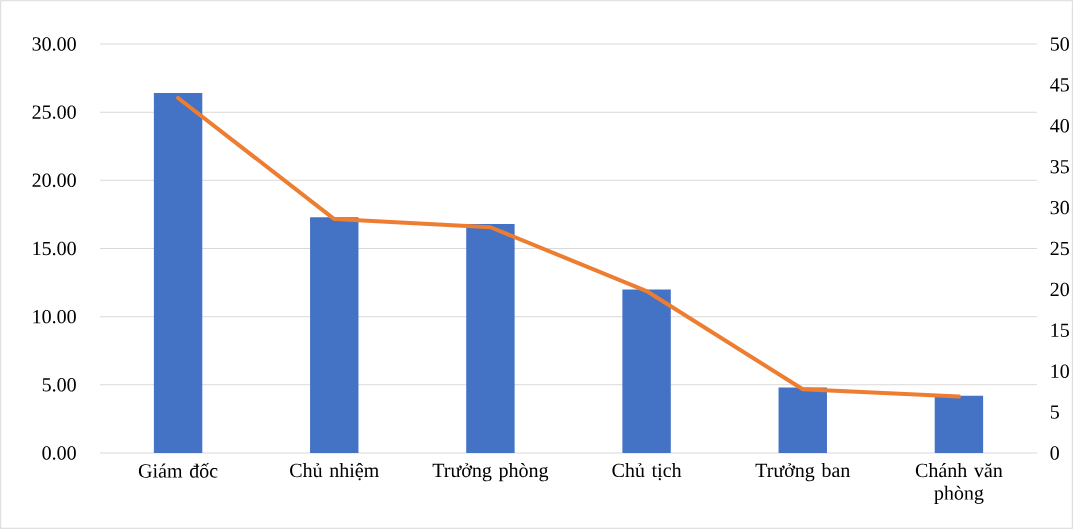 This screenshot has height=529, width=1073. Describe the element at coordinates (1059, 289) in the screenshot. I see `y2-tick-label: 20` at that location.